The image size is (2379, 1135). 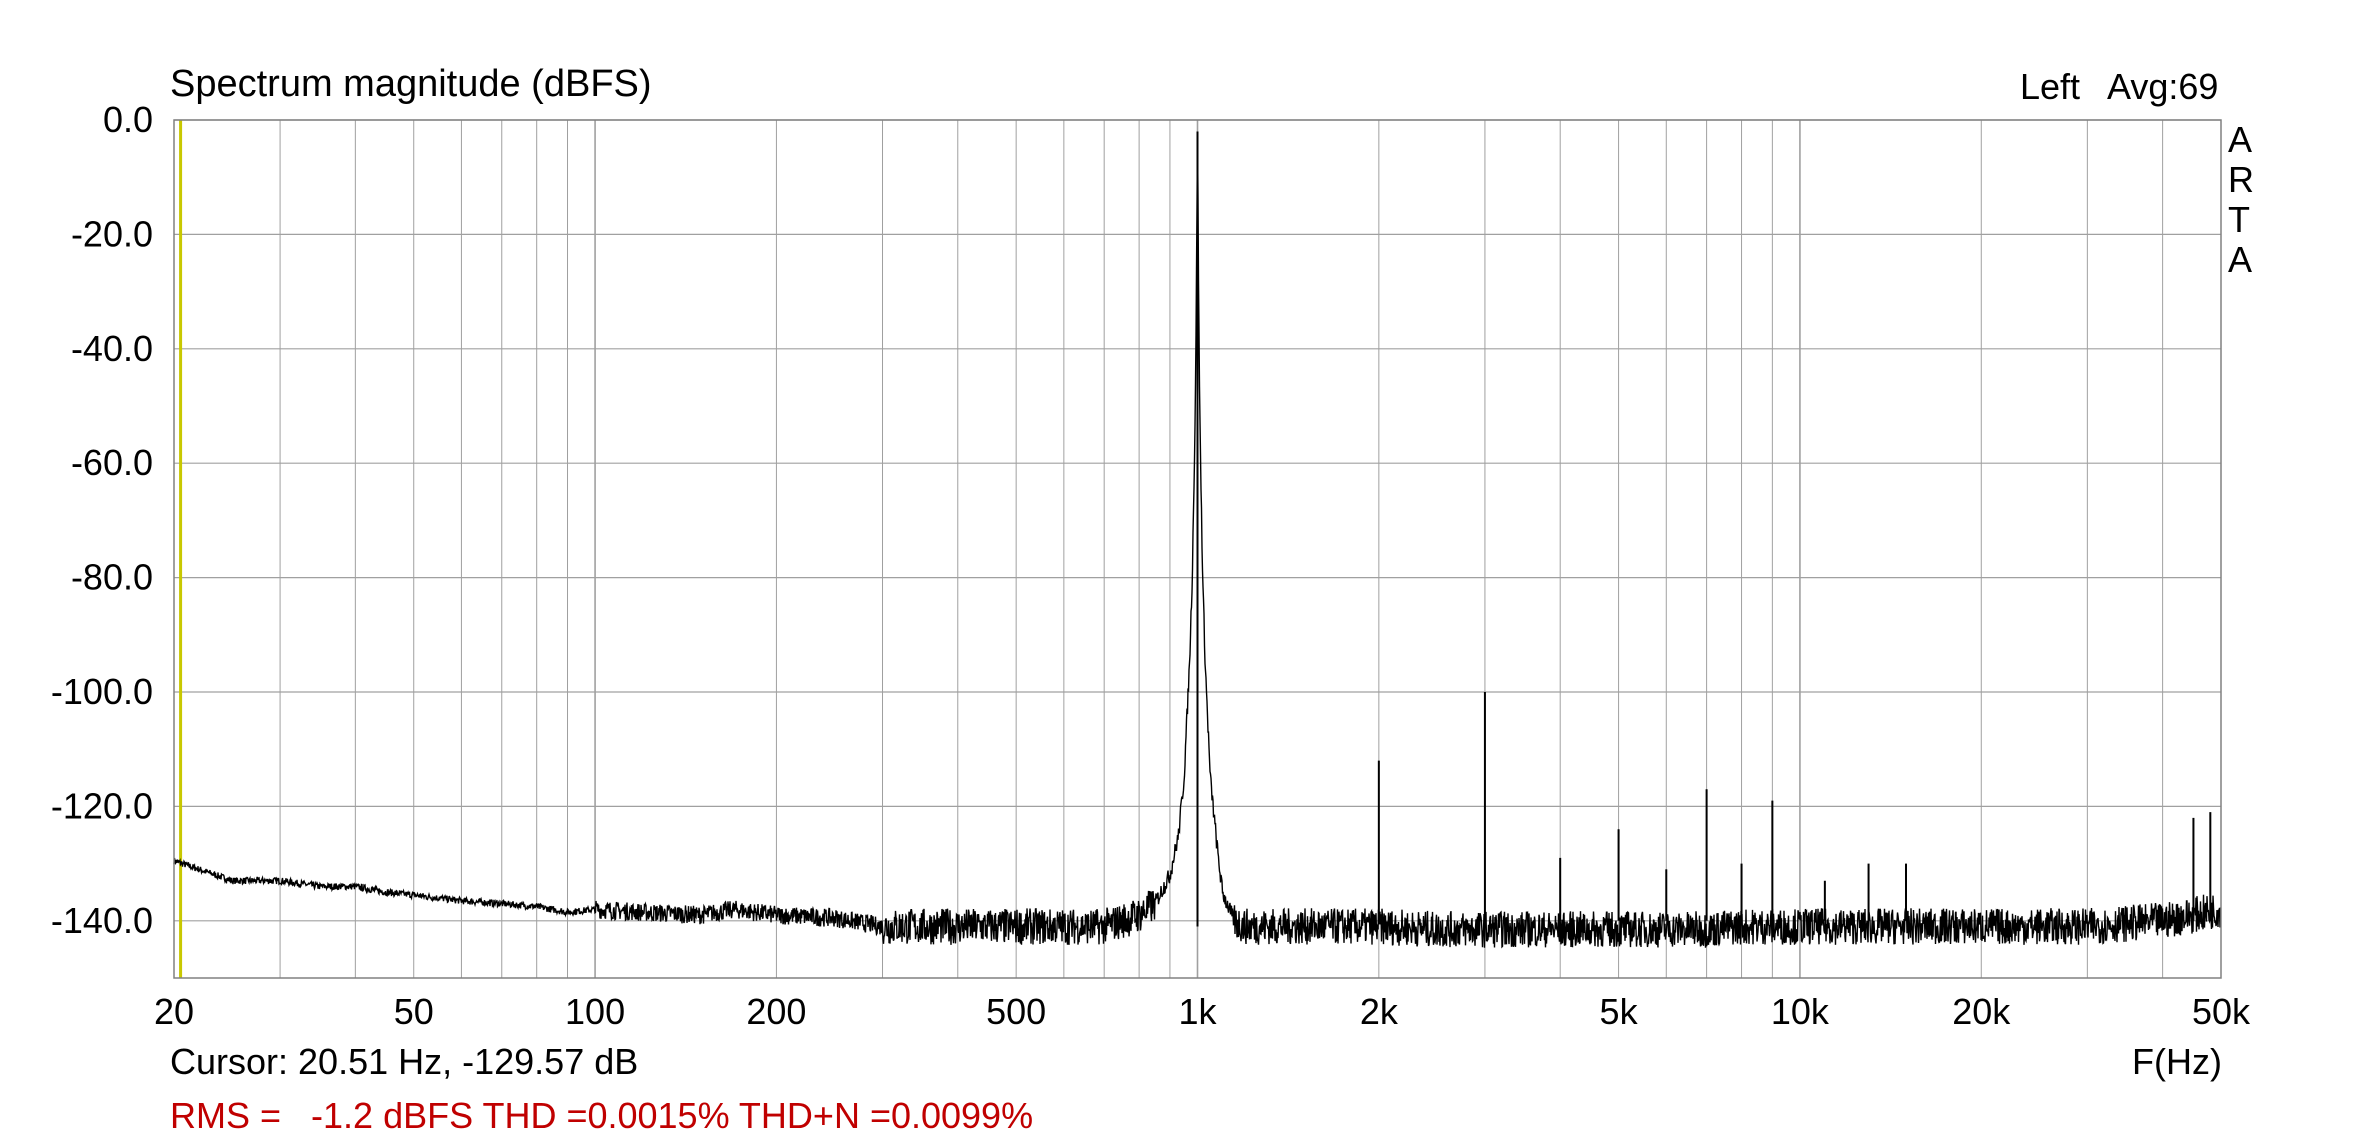 I want to click on x-tick-label: 100, so click(x=595, y=1011).